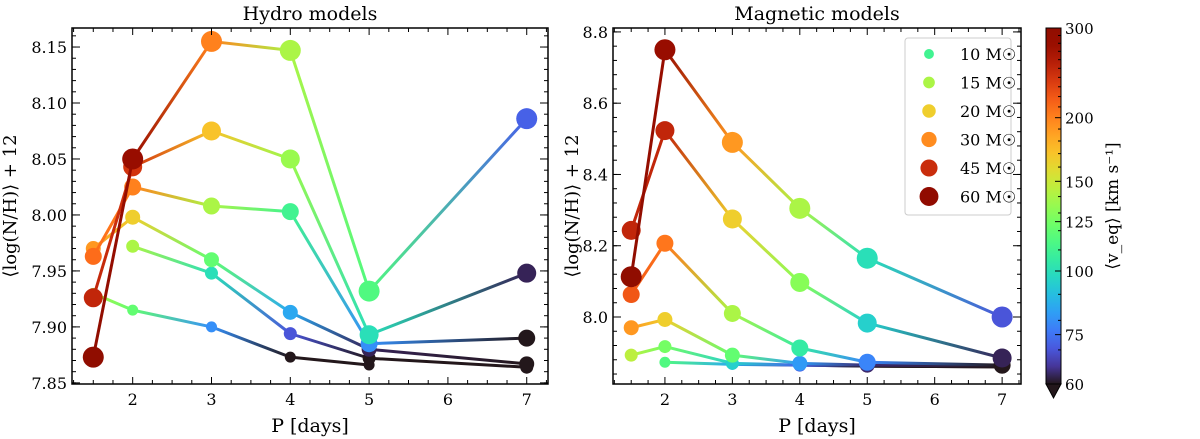 The width and height of the screenshot is (1200, 439). What do you see at coordinates (595, 174) in the screenshot?
I see `y-tick-label: 8.4` at bounding box center [595, 174].